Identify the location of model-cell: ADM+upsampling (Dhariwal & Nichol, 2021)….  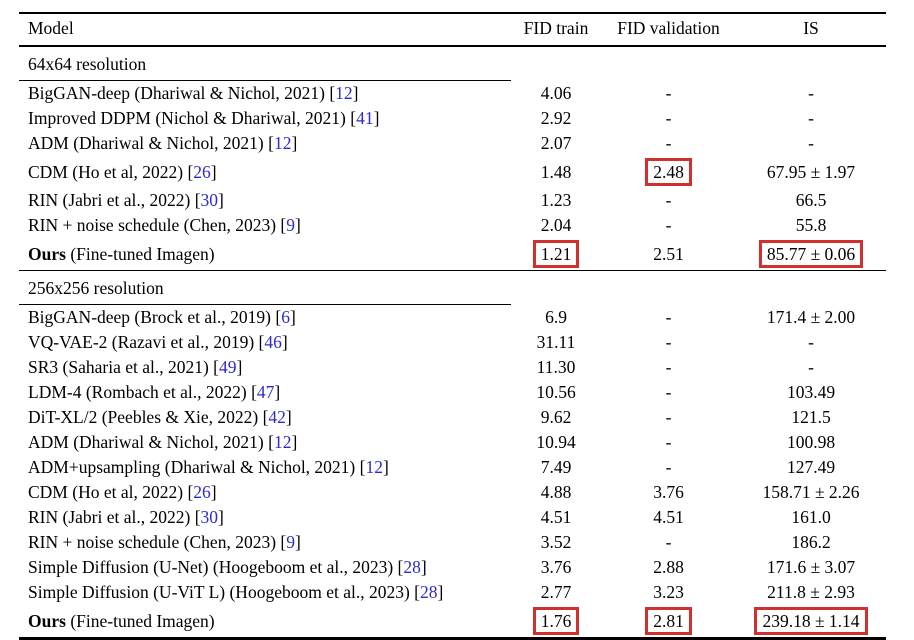
(208, 467).